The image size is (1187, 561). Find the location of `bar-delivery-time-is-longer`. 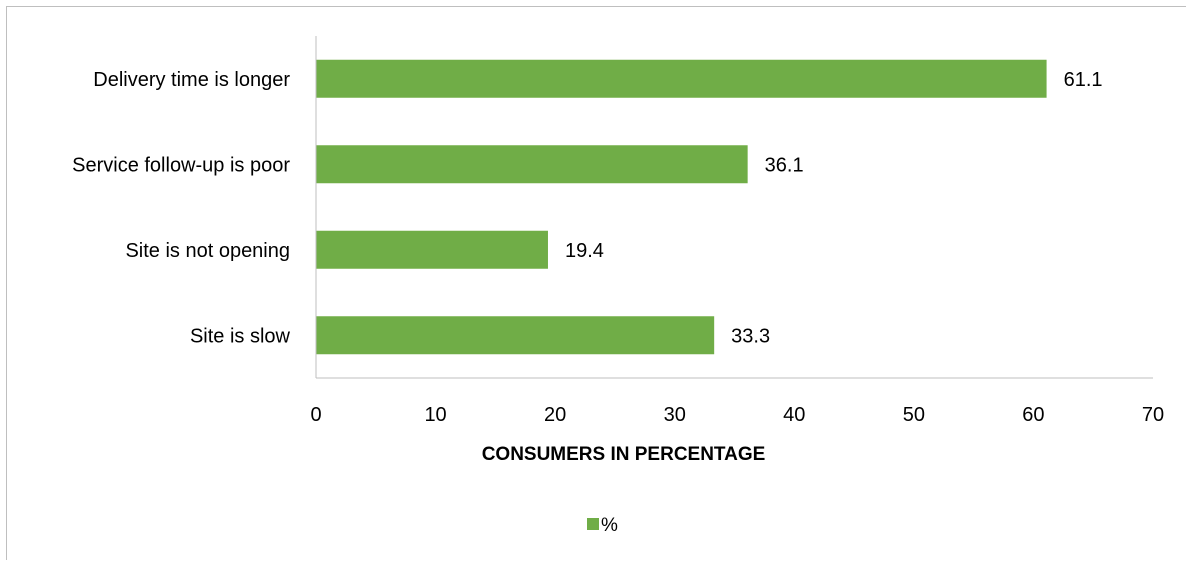

bar-delivery-time-is-longer is located at coordinates (681, 78).